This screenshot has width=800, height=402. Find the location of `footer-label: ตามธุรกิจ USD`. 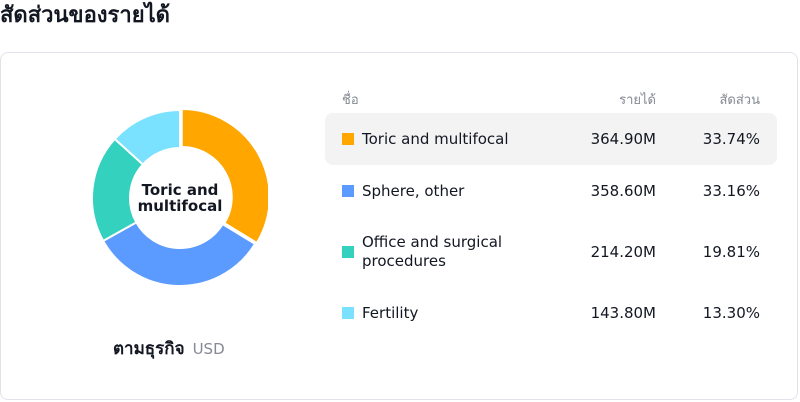

footer-label: ตามธุรกิจ USD is located at coordinates (169, 349).